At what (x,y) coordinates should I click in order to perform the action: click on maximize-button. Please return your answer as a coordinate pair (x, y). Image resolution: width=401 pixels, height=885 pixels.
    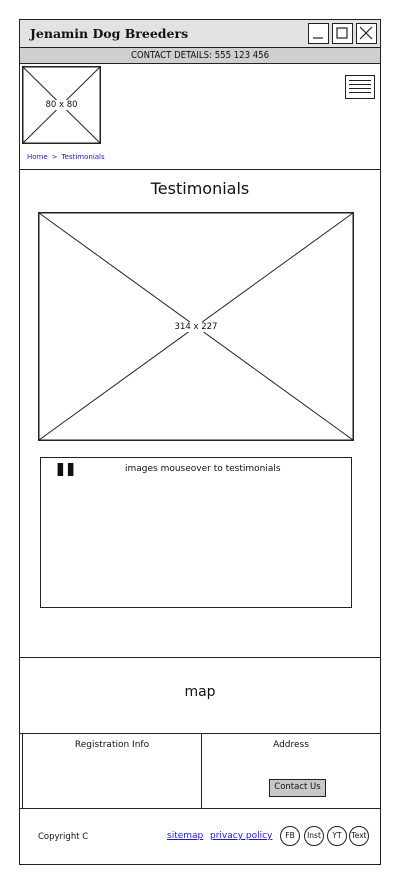
    Looking at the image, I should click on (342, 33).